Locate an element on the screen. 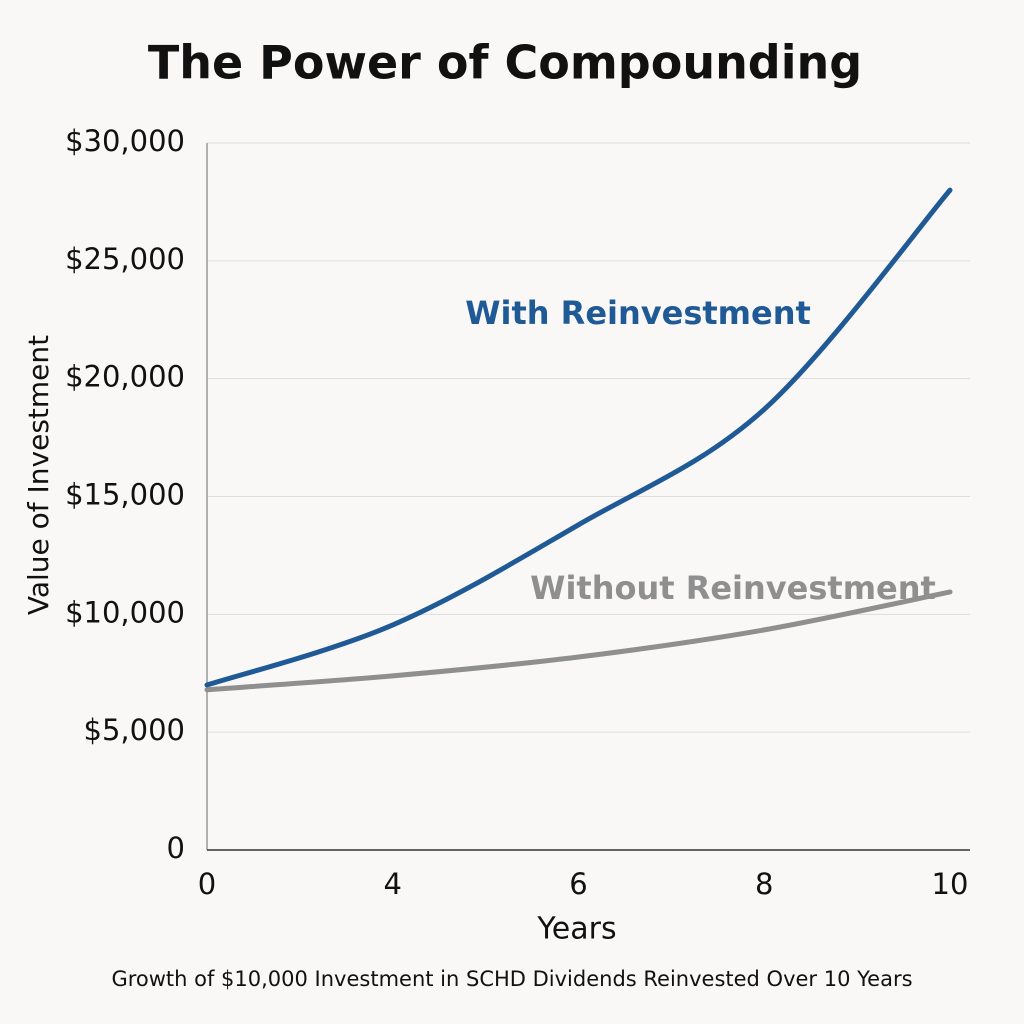 Image resolution: width=1024 pixels, height=1024 pixels. y-axis-label: Value of Investment is located at coordinates (38, 475).